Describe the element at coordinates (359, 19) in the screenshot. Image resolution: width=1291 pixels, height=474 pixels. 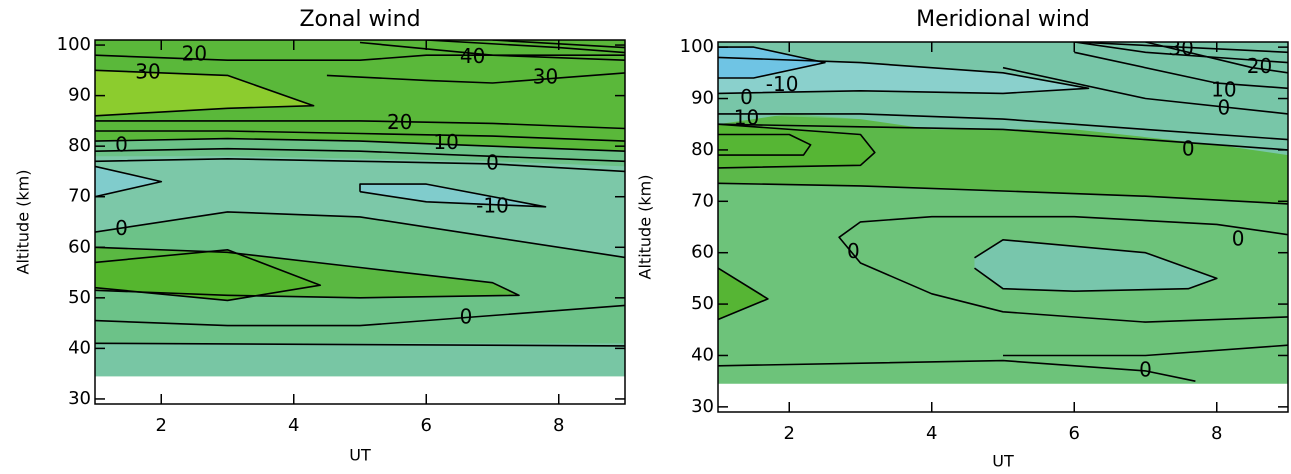
I see `chart-title: Zonal wind` at that location.